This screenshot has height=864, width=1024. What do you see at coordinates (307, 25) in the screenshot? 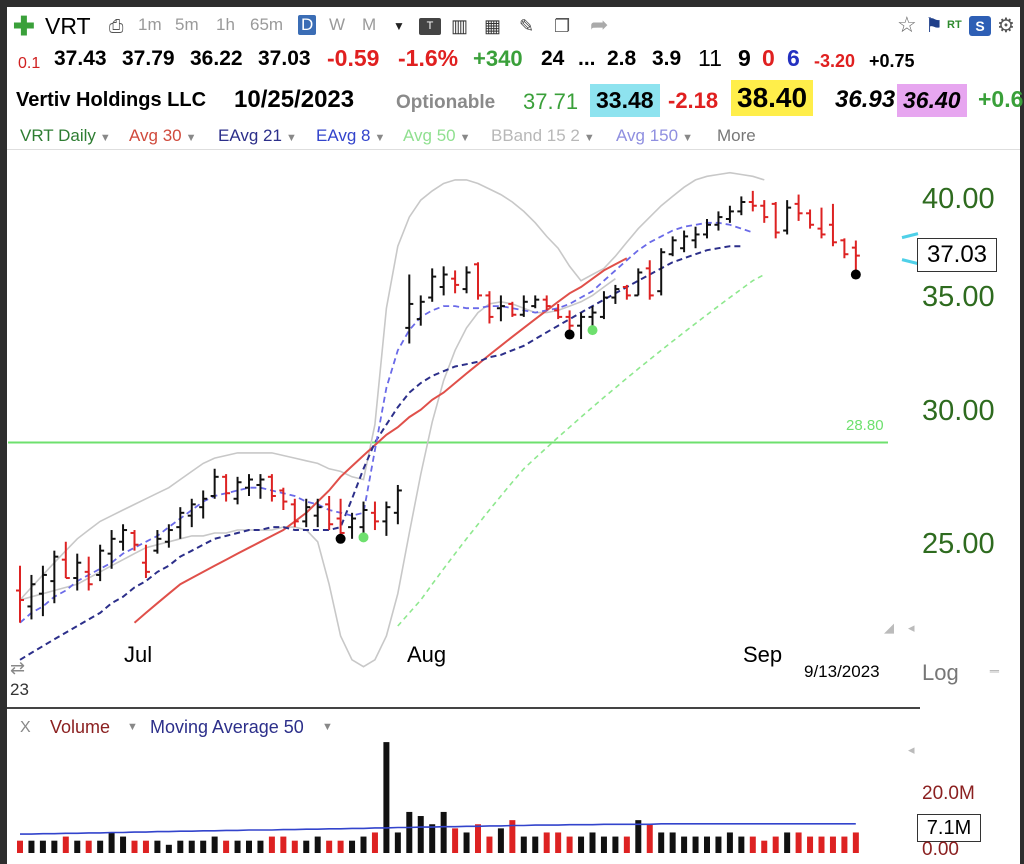
I see `interval-d: D` at bounding box center [307, 25].